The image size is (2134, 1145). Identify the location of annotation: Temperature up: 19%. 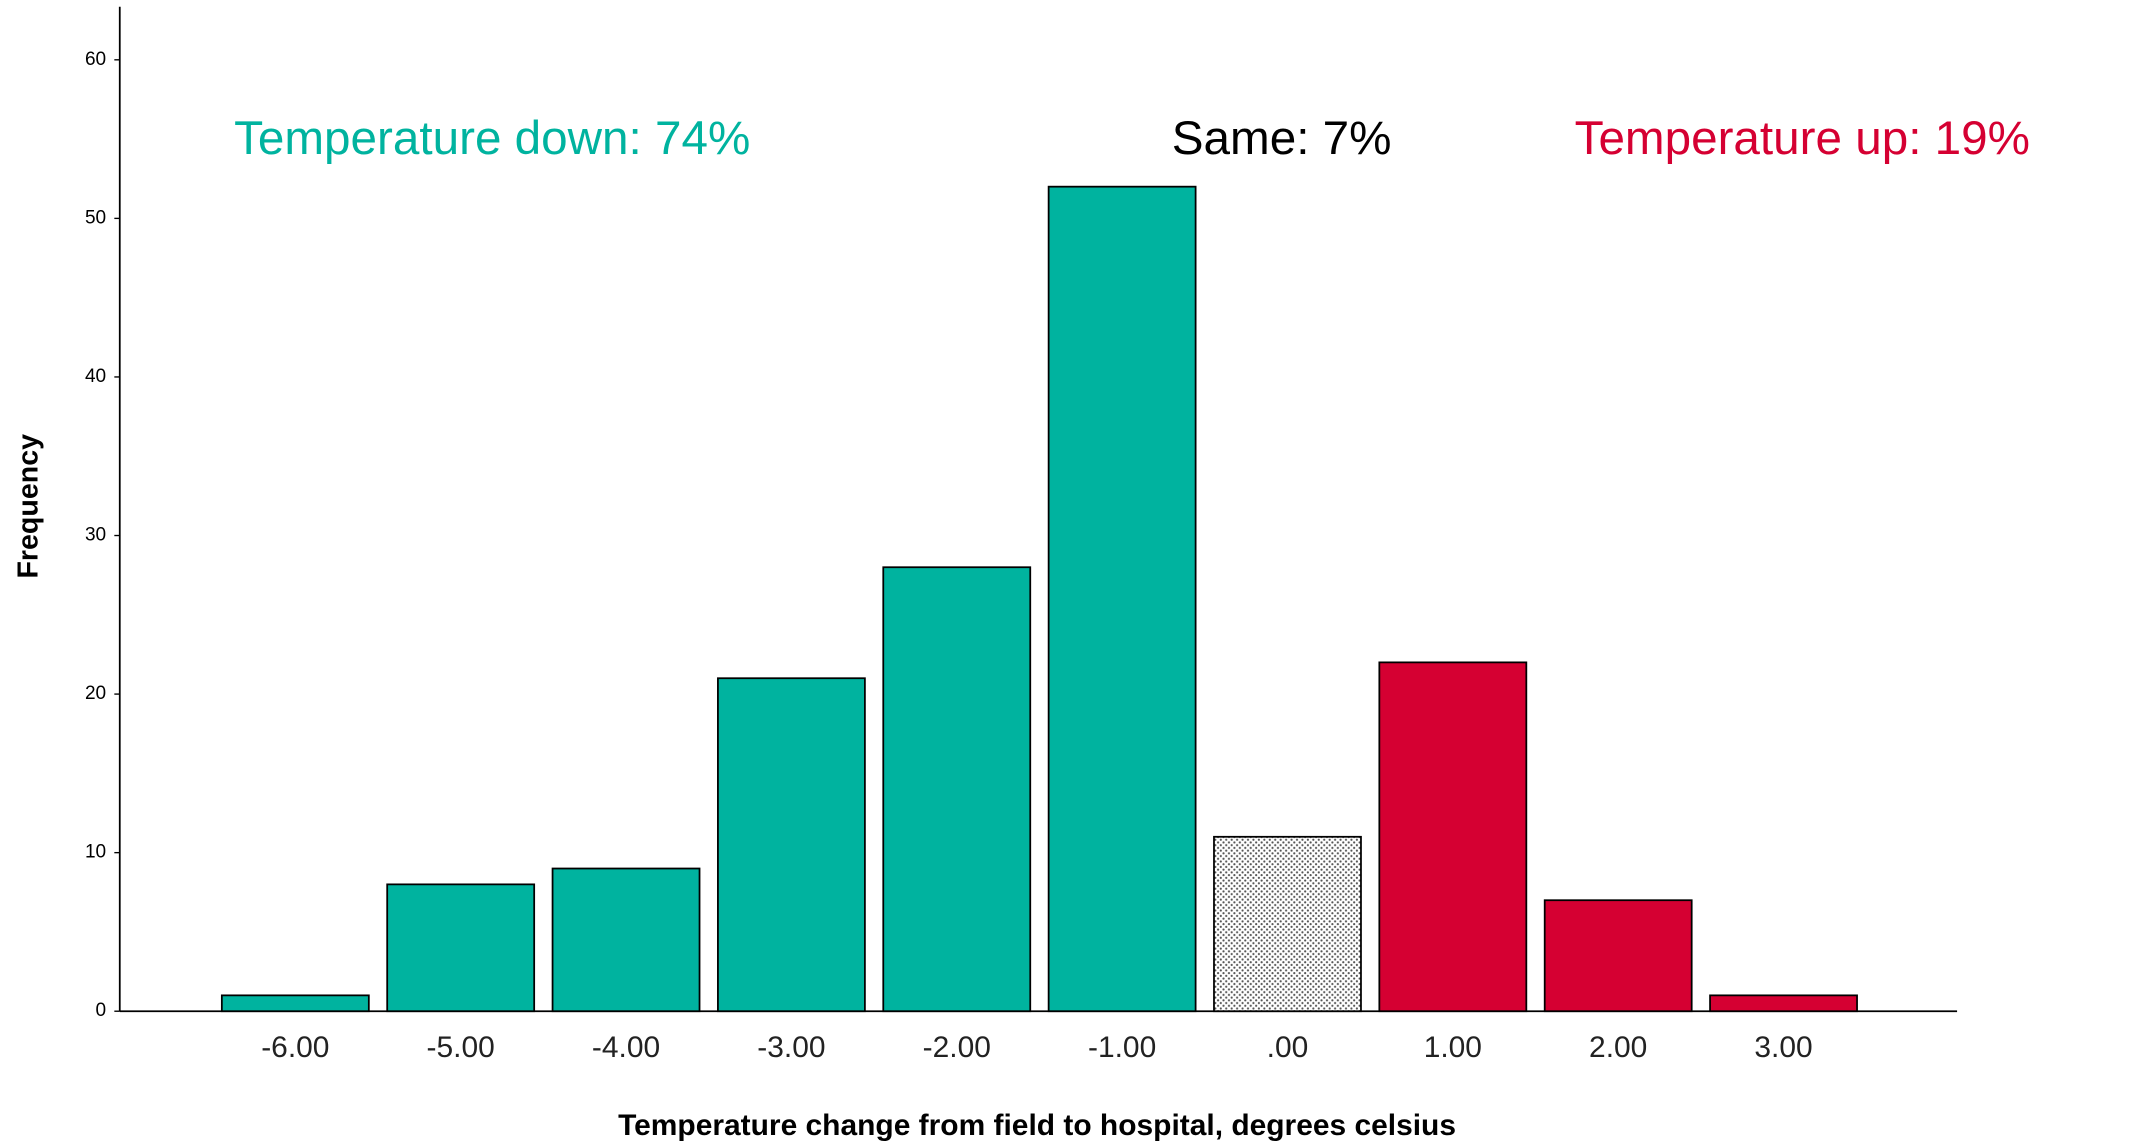
(1802, 138).